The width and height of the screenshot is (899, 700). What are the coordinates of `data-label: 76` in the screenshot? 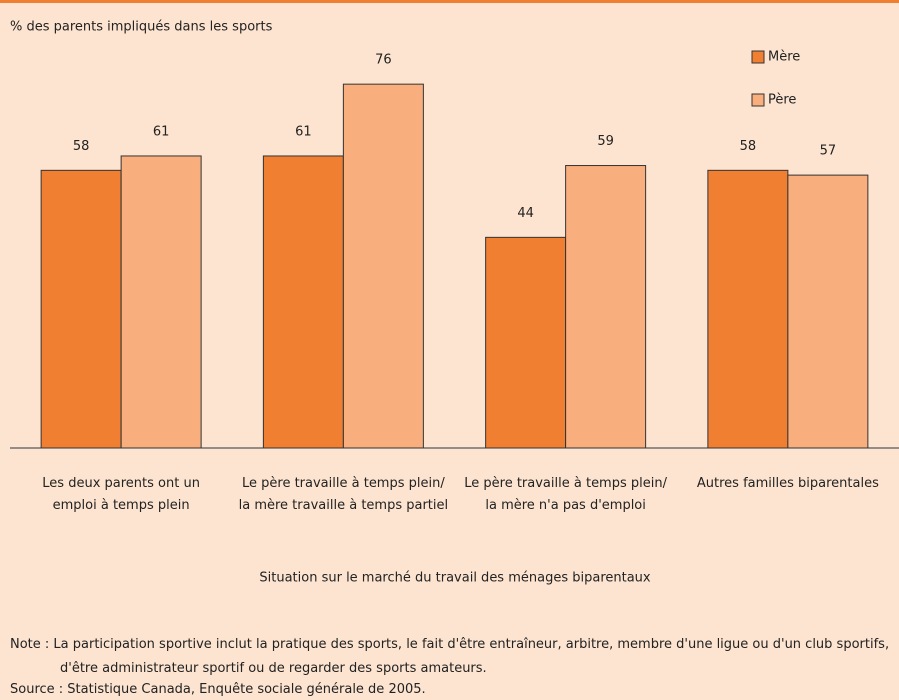 It's located at (383, 60).